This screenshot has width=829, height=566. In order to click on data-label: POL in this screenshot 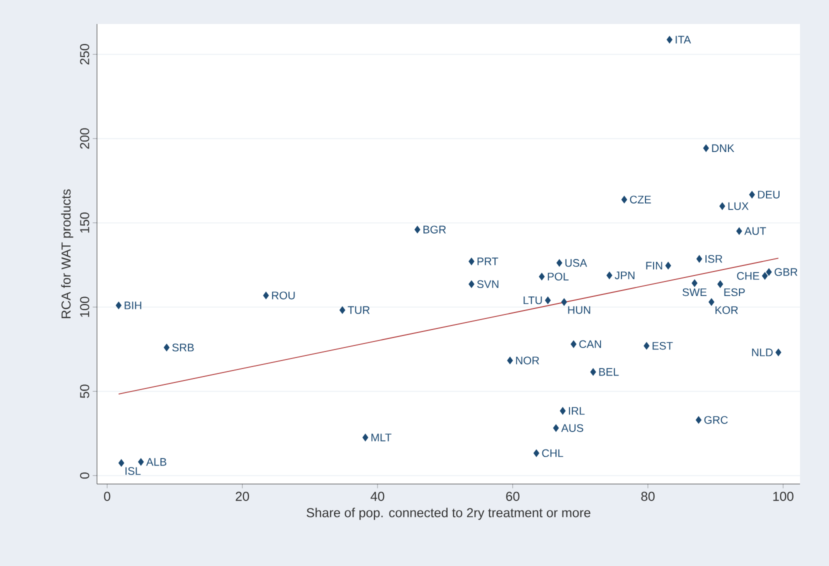, I will do `click(558, 276)`.